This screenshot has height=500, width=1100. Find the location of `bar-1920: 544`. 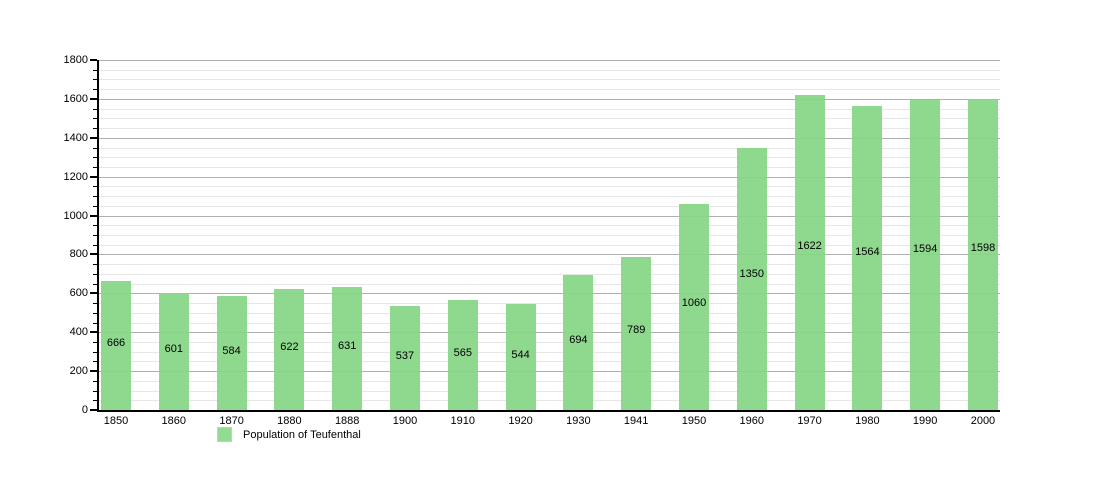

bar-1920: 544 is located at coordinates (520, 357).